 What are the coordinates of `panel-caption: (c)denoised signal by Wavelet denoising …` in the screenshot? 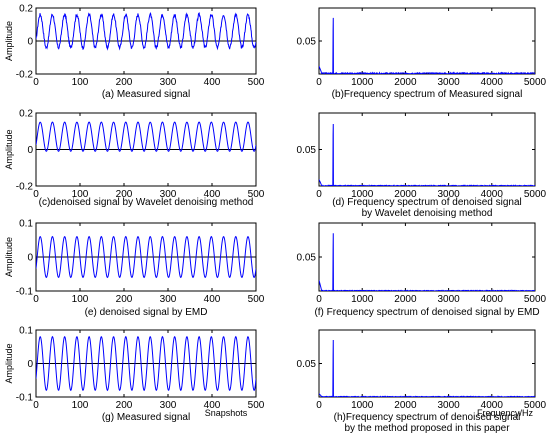 It's located at (146, 202).